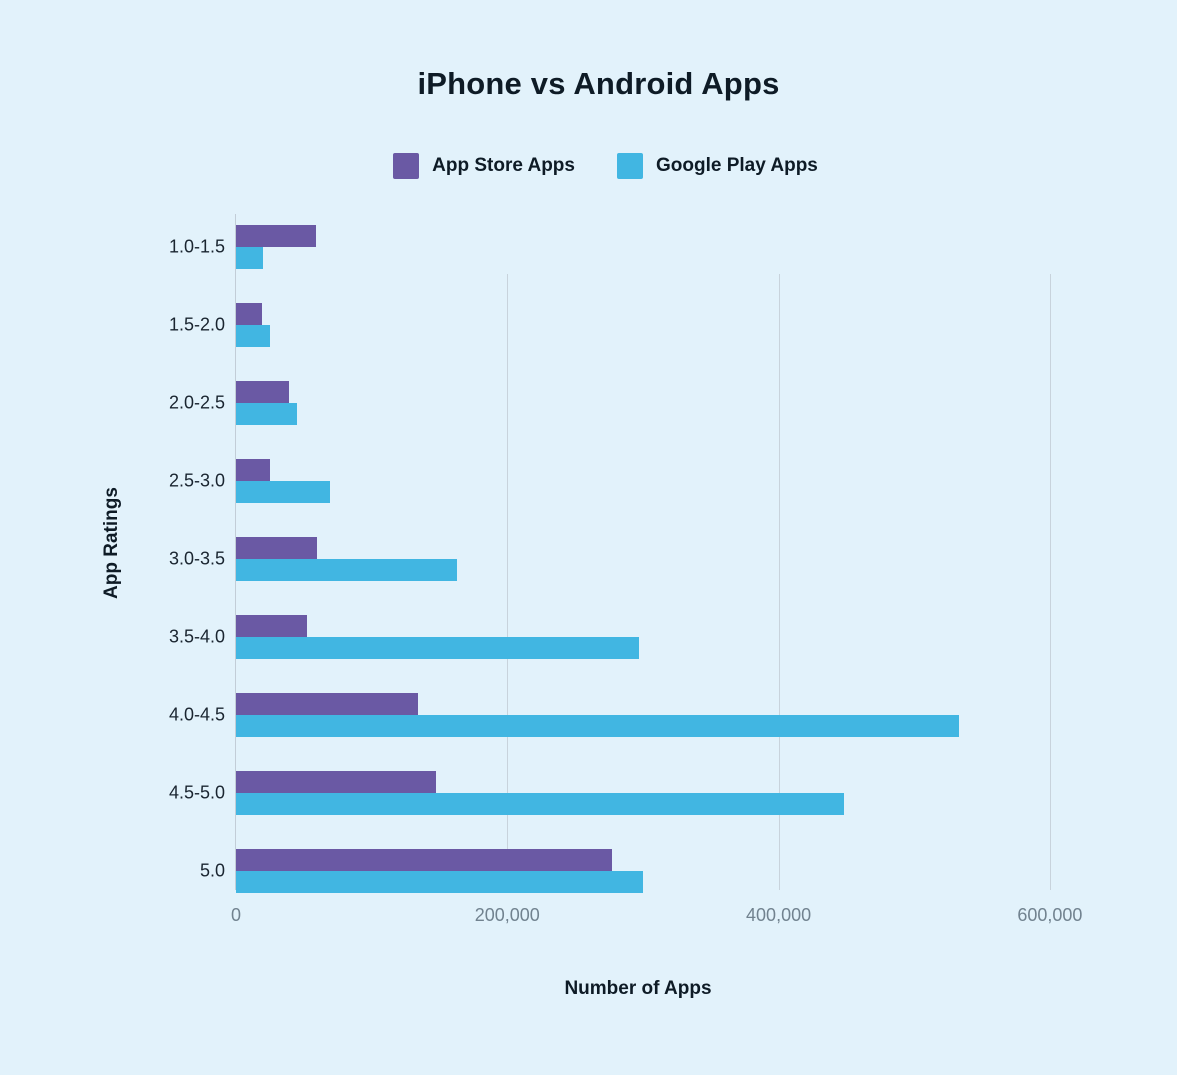  Describe the element at coordinates (236, 915) in the screenshot. I see `x-tick-label: 0` at that location.